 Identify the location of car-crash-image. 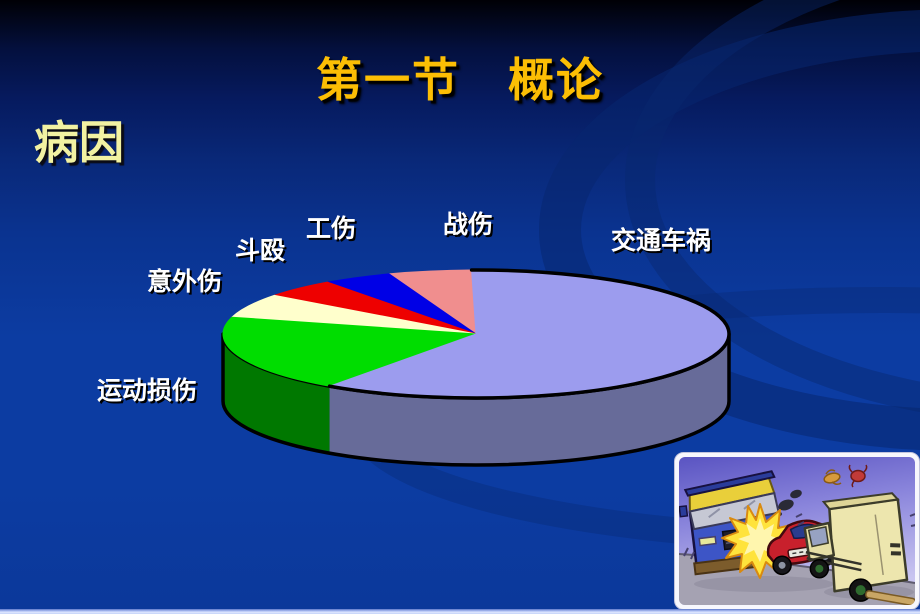
(797, 531).